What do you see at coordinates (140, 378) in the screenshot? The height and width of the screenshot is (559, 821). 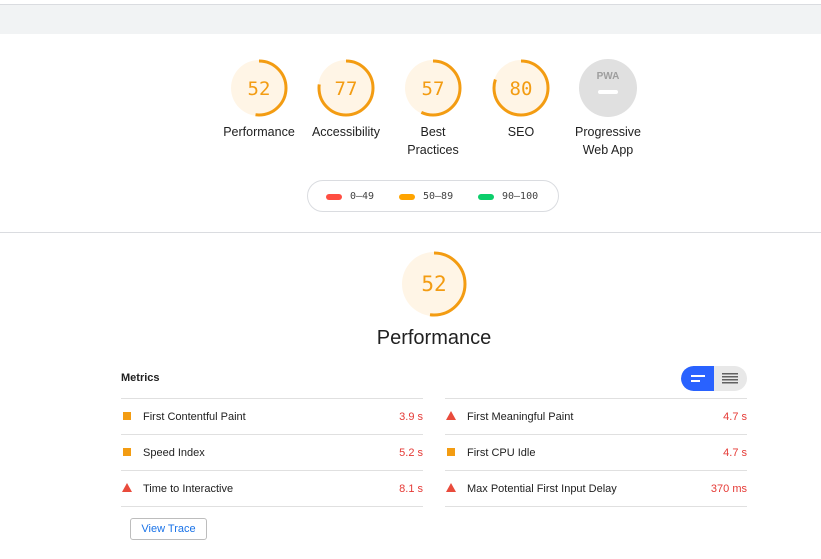 I see `metrics-heading: Metrics` at bounding box center [140, 378].